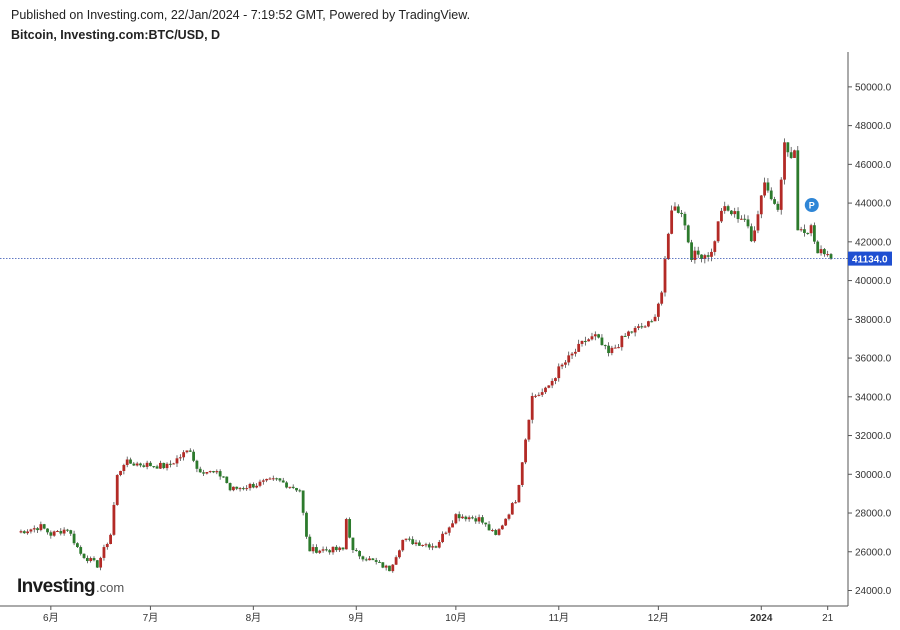  Describe the element at coordinates (873, 475) in the screenshot. I see `y-tick-label: 30000.0` at that location.